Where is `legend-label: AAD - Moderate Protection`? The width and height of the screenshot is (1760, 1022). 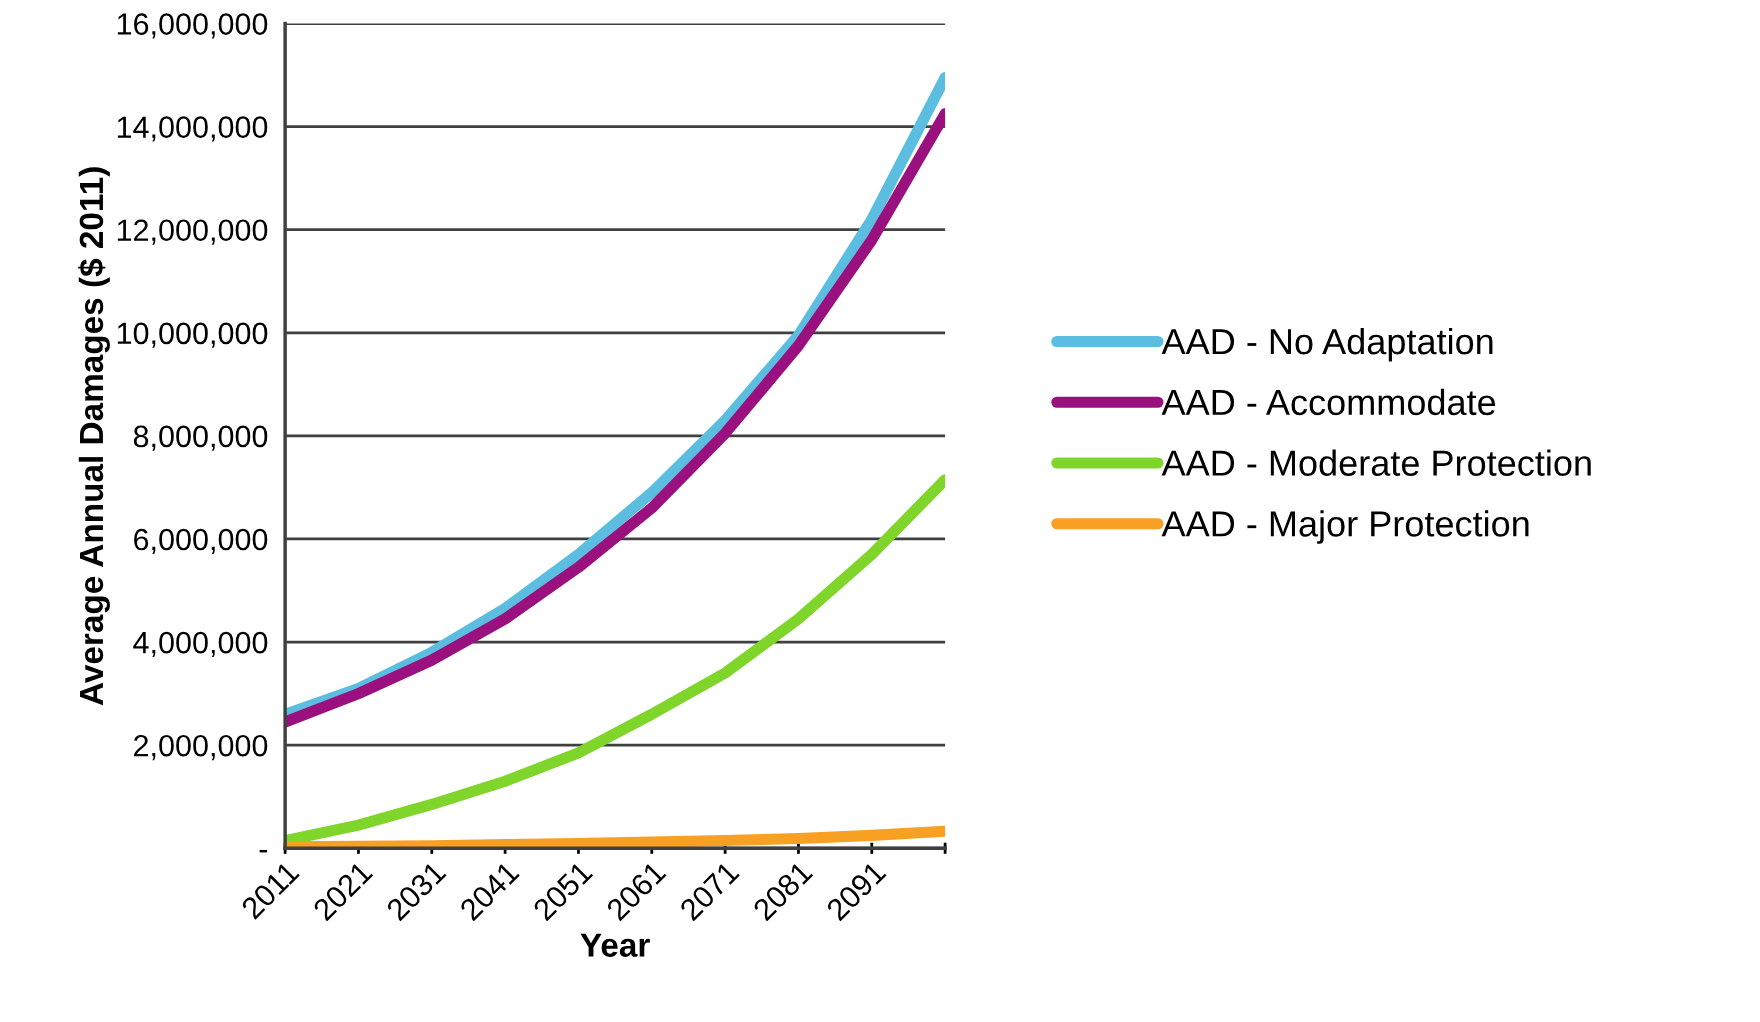
legend-label: AAD - Moderate Protection is located at coordinates (1376, 462).